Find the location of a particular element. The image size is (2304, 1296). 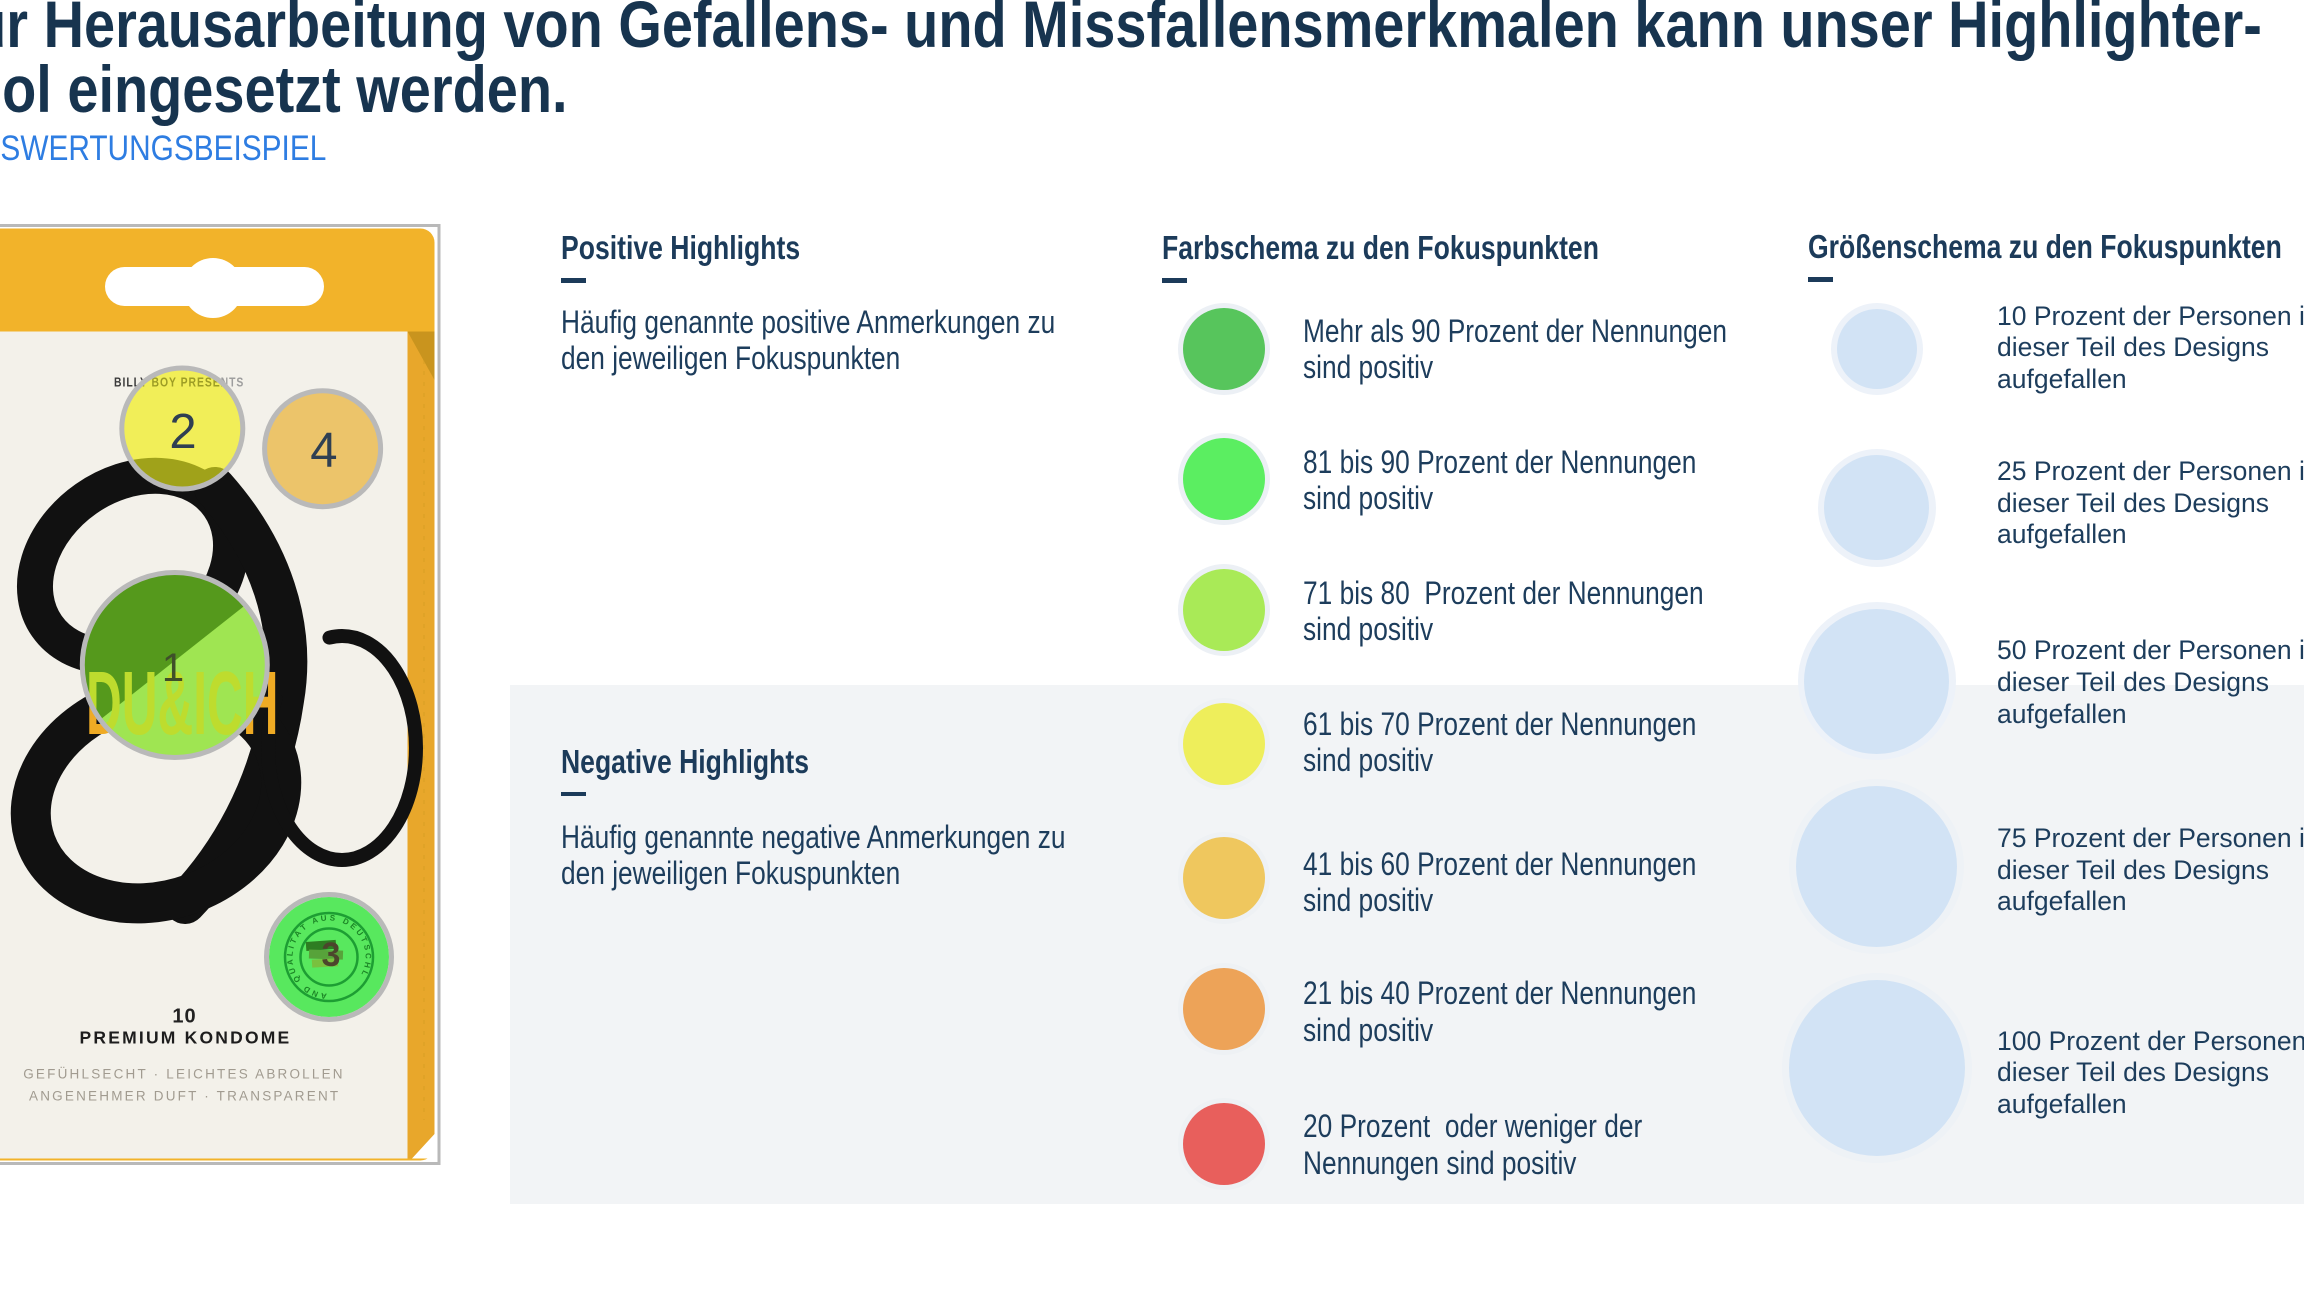

svg-text: BILLY BOY PRESENTS is located at coordinates (179, 382).